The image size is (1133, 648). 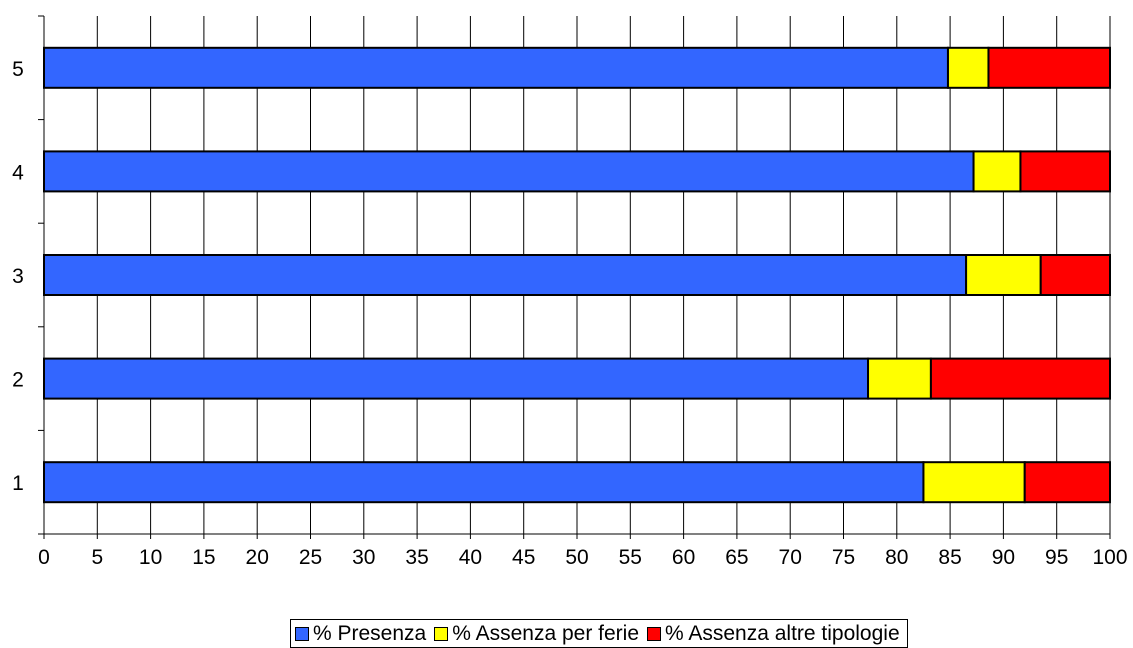 I want to click on legend-label-altre: % Assenza altre tipologie, so click(x=782, y=633).